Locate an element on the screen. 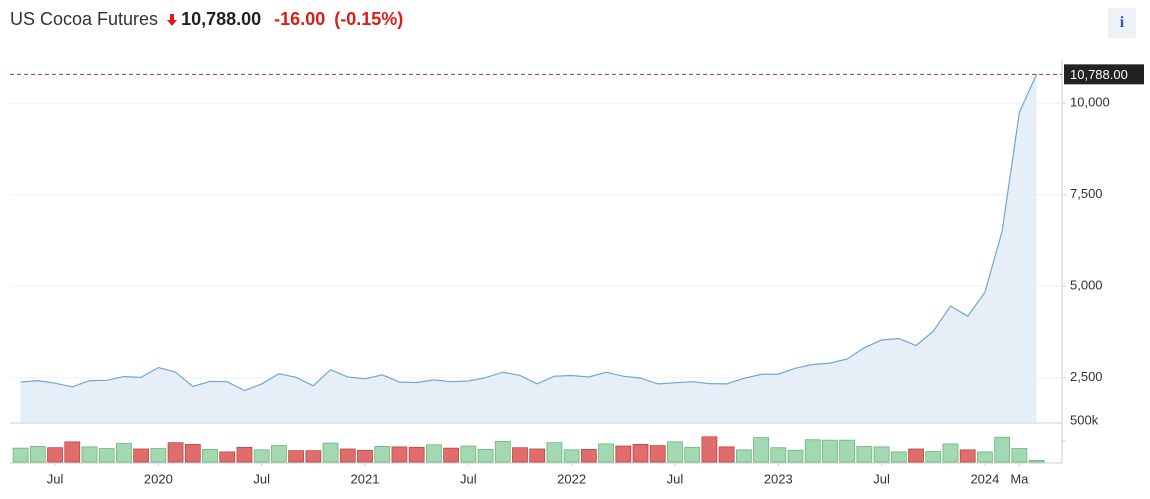 This screenshot has height=499, width=1150. x-tick-label: 2024 is located at coordinates (984, 478).